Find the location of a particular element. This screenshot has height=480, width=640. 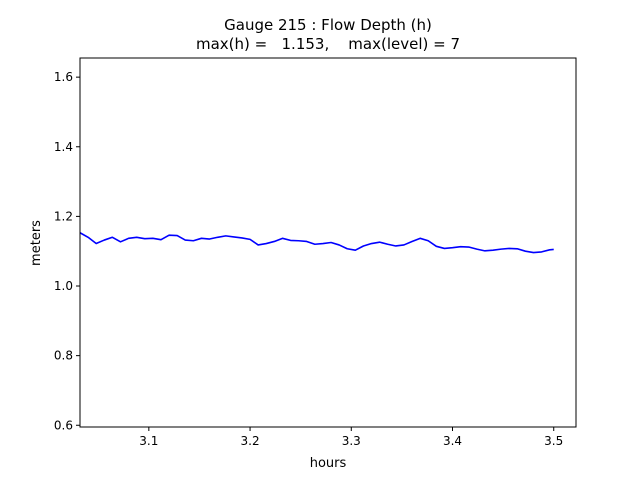

x-tick-label: 3.1 is located at coordinates (148, 441).